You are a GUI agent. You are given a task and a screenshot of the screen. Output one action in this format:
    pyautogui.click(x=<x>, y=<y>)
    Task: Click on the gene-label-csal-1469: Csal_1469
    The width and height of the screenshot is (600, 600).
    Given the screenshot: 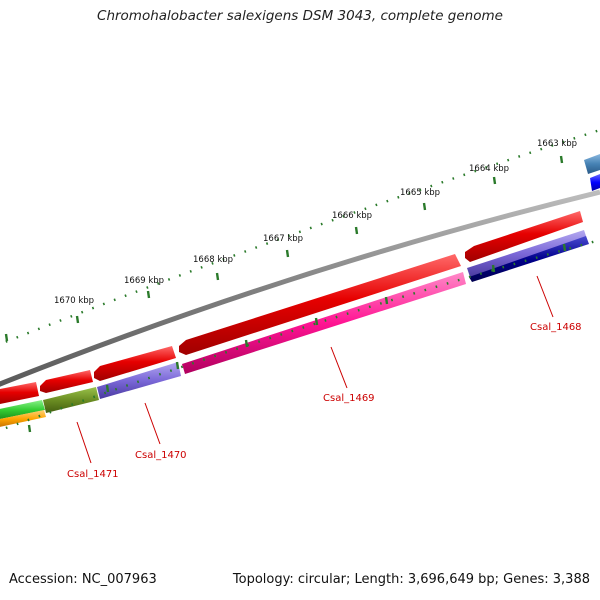 What is the action you would take?
    pyautogui.click(x=349, y=398)
    